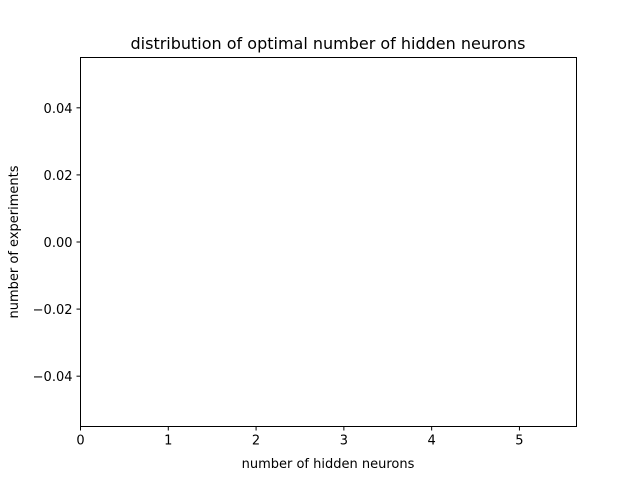  I want to click on x-axis-label: number of hidden neurons, so click(328, 464).